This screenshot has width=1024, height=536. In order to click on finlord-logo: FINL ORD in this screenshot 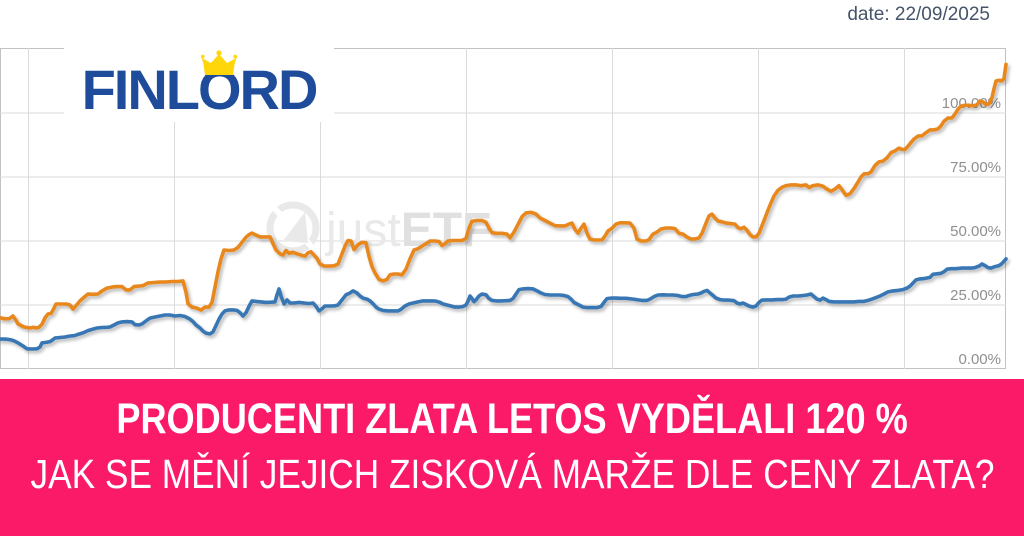, I will do `click(199, 83)`.